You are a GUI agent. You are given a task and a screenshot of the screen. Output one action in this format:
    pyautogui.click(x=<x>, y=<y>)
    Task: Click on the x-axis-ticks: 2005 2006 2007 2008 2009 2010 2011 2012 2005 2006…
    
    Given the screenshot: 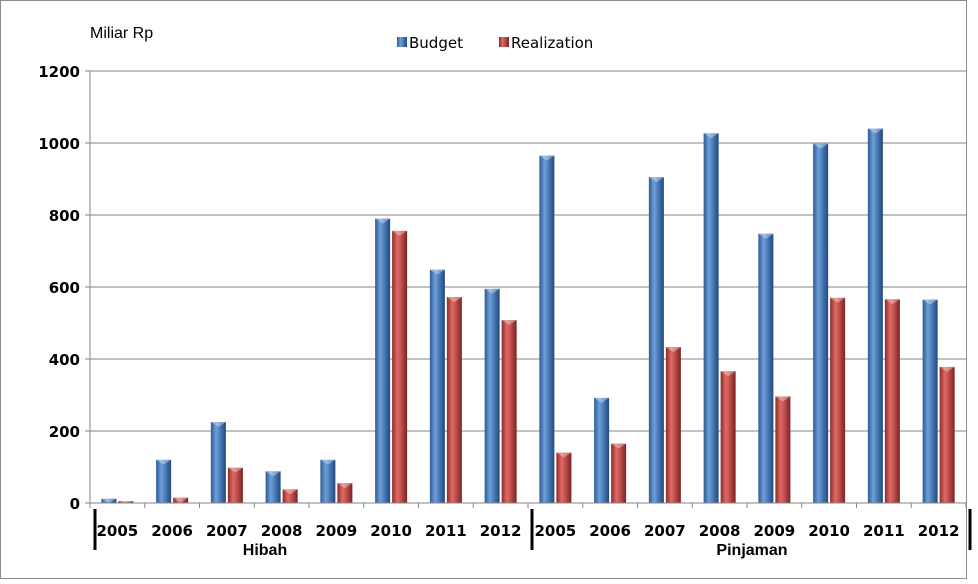 What is the action you would take?
    pyautogui.click(x=528, y=521)
    